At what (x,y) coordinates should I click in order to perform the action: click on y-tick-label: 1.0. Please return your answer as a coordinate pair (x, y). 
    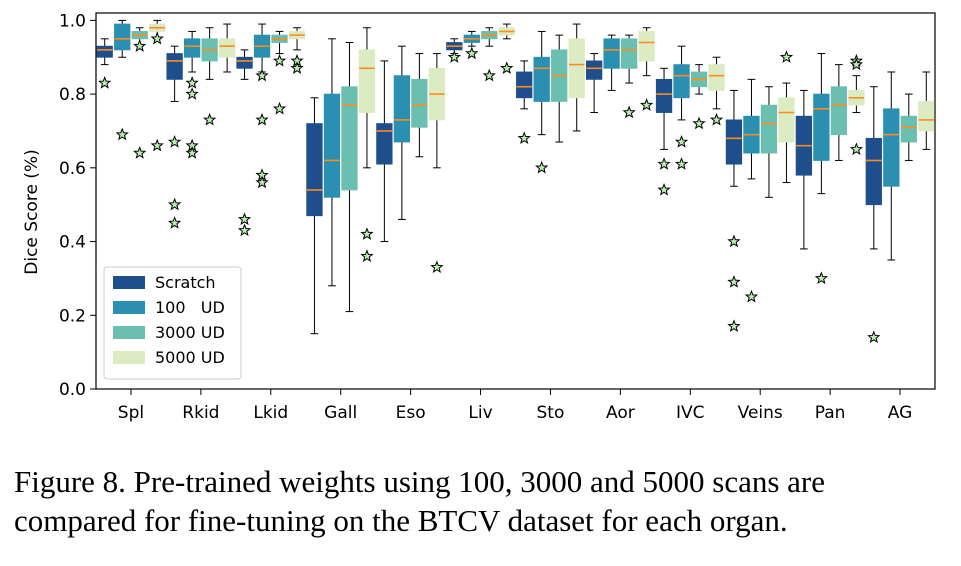
    Looking at the image, I should click on (72, 21).